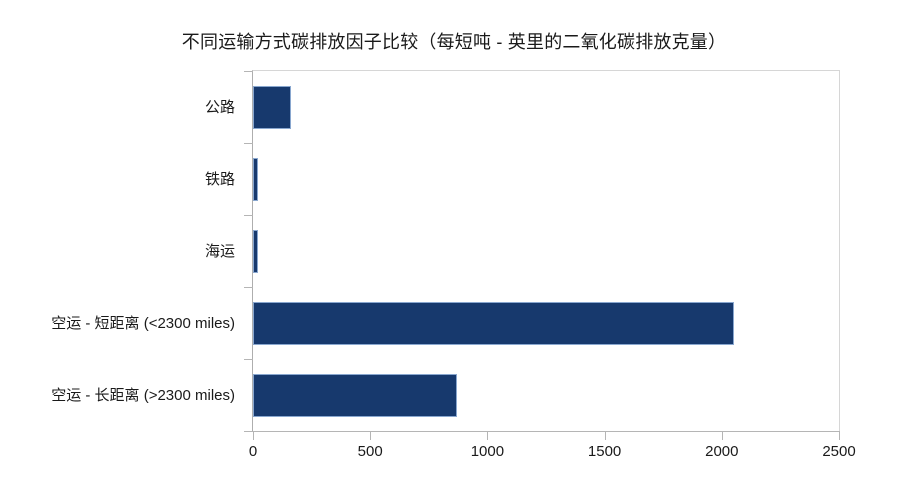 This screenshot has width=908, height=500. I want to click on x-axis-tick-label: 0, so click(253, 451).